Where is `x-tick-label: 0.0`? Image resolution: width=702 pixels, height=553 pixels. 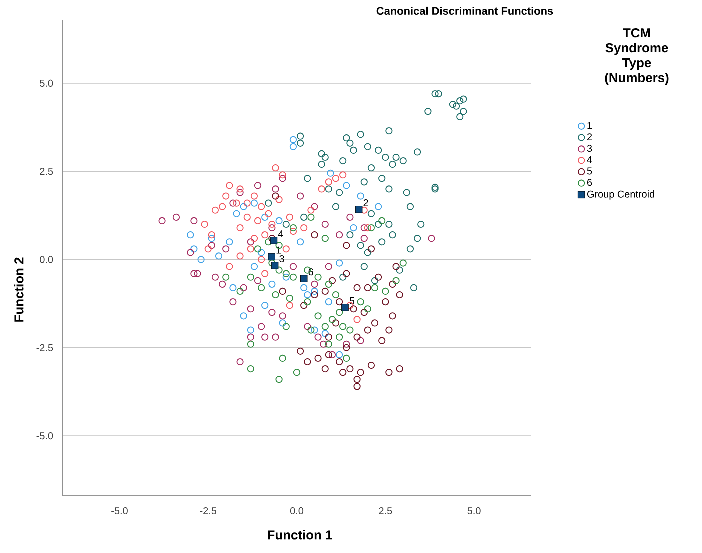 x-tick-label: 0.0 is located at coordinates (297, 511).